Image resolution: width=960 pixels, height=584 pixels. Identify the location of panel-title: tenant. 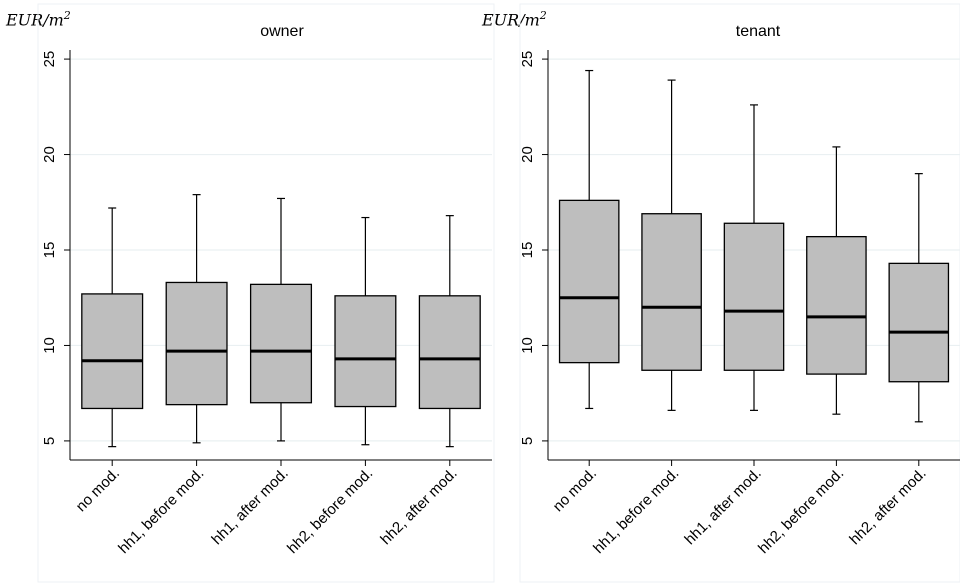
(758, 31).